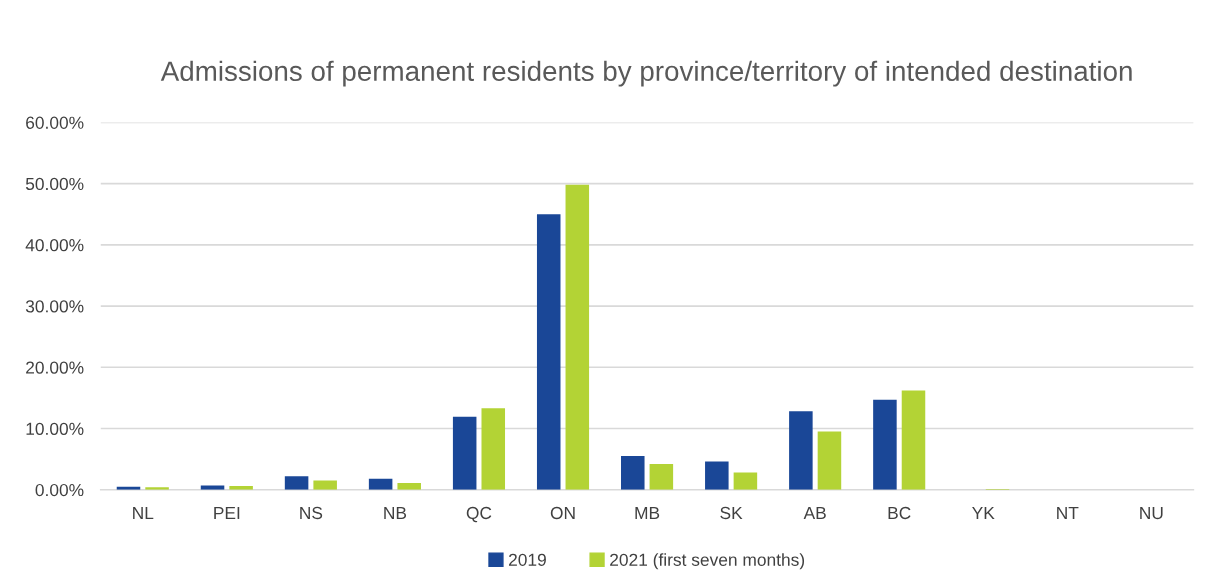 This screenshot has height=583, width=1214. Describe the element at coordinates (55, 122) in the screenshot. I see `y-tick-label: 60.00%` at that location.